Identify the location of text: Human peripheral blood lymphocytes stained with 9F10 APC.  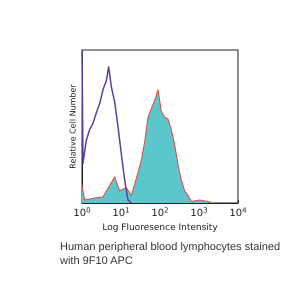
(171, 254).